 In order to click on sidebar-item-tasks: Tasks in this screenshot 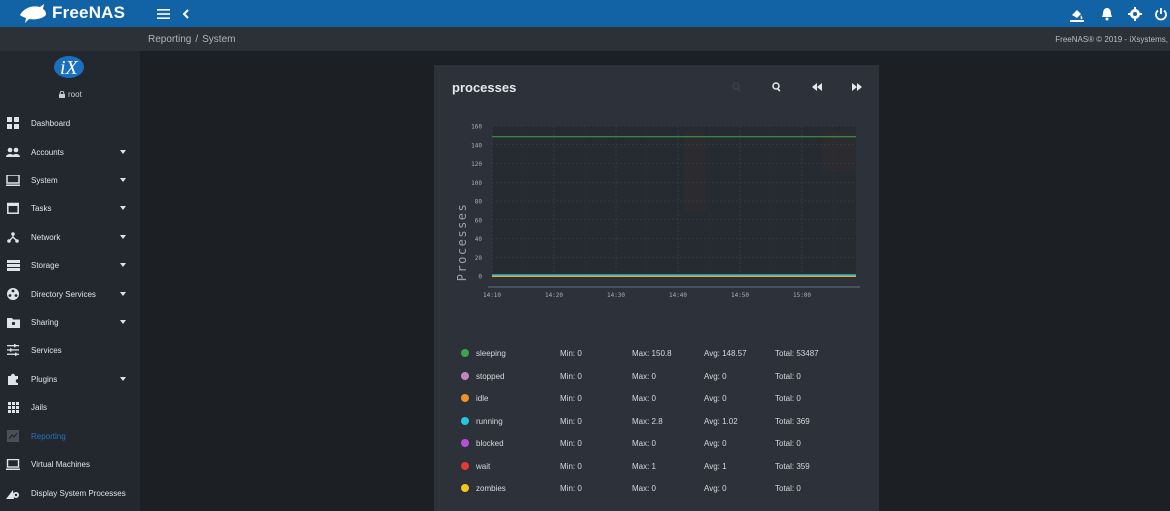, I will do `click(70, 208)`.